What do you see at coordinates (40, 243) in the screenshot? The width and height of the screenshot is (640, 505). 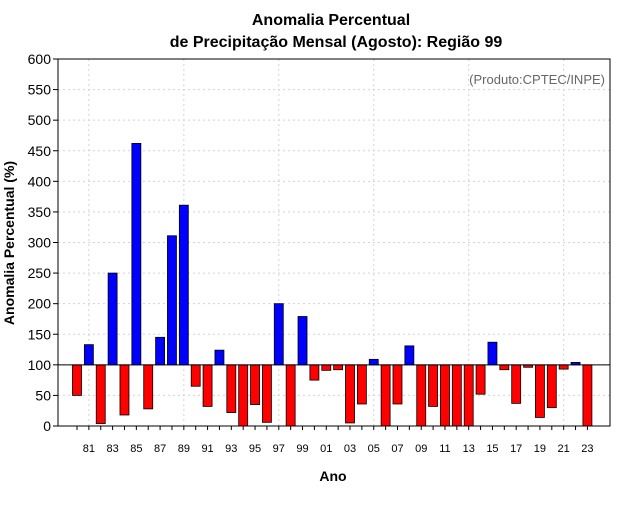 I see `y-tick-label: 300` at bounding box center [40, 243].